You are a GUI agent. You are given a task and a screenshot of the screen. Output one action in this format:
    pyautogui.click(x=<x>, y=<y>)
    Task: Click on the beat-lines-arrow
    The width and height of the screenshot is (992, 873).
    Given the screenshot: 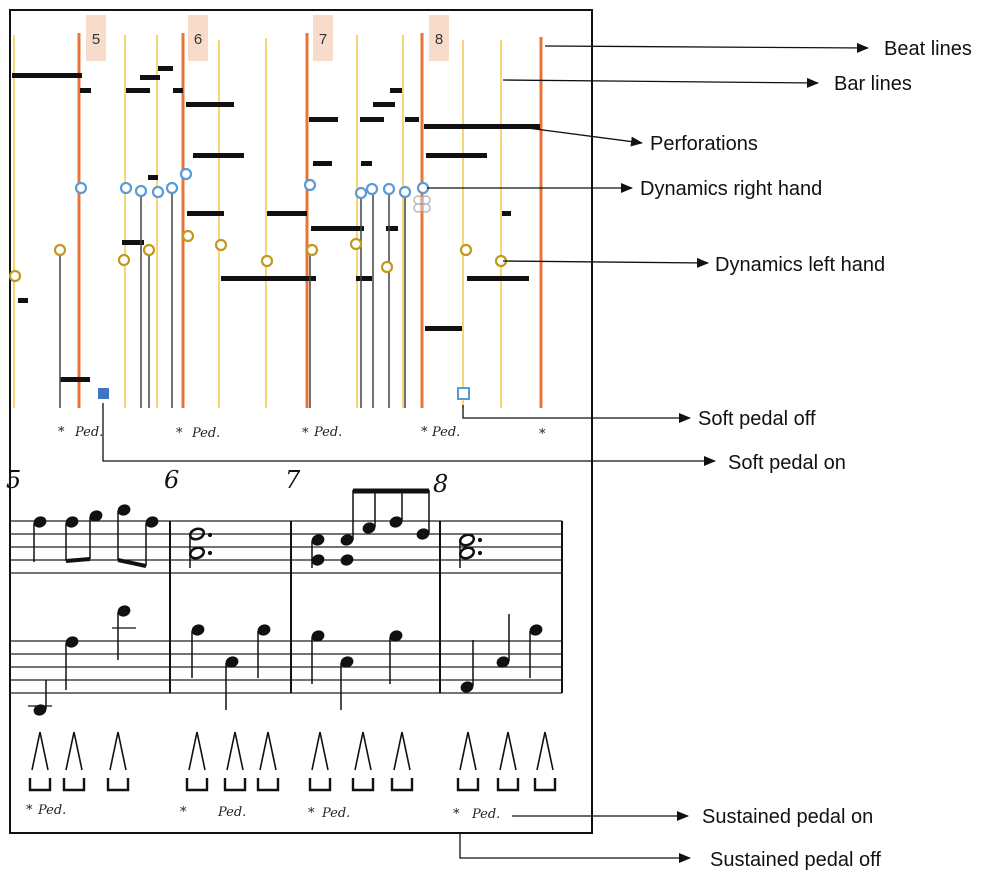 What is the action you would take?
    pyautogui.click(x=706, y=47)
    